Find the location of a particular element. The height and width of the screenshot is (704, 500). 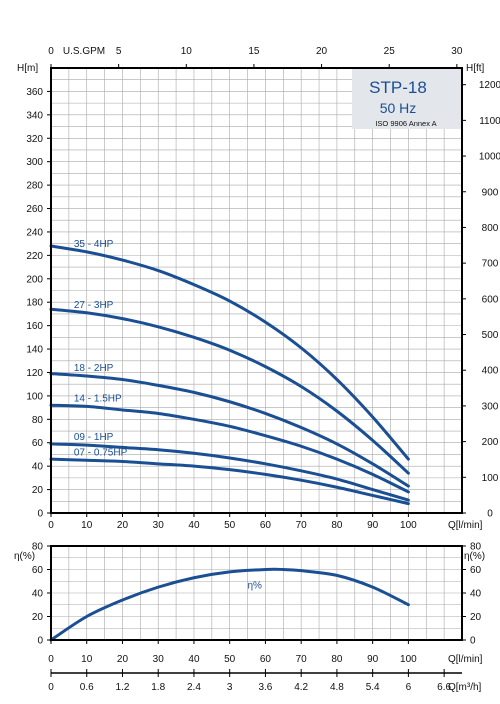

curve-label: 18 - 2HP is located at coordinates (94, 368).